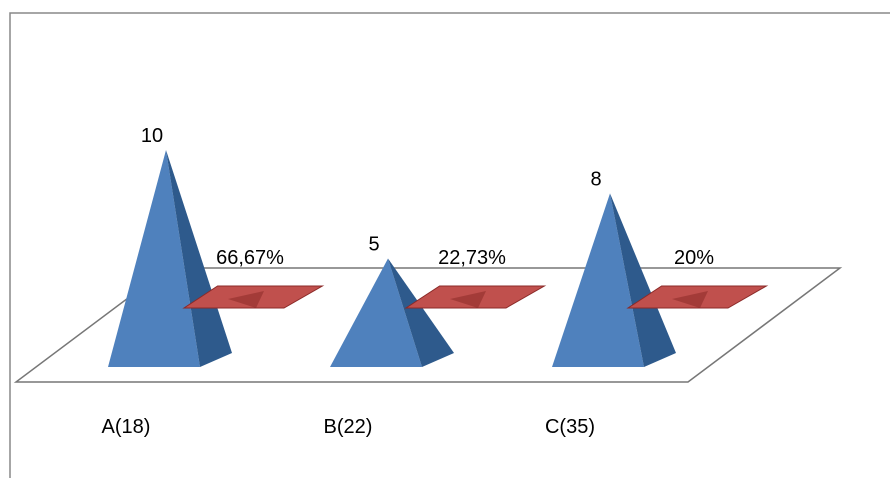 This screenshot has height=478, width=890. Describe the element at coordinates (152, 136) in the screenshot. I see `data-label-series-a: 10` at that location.